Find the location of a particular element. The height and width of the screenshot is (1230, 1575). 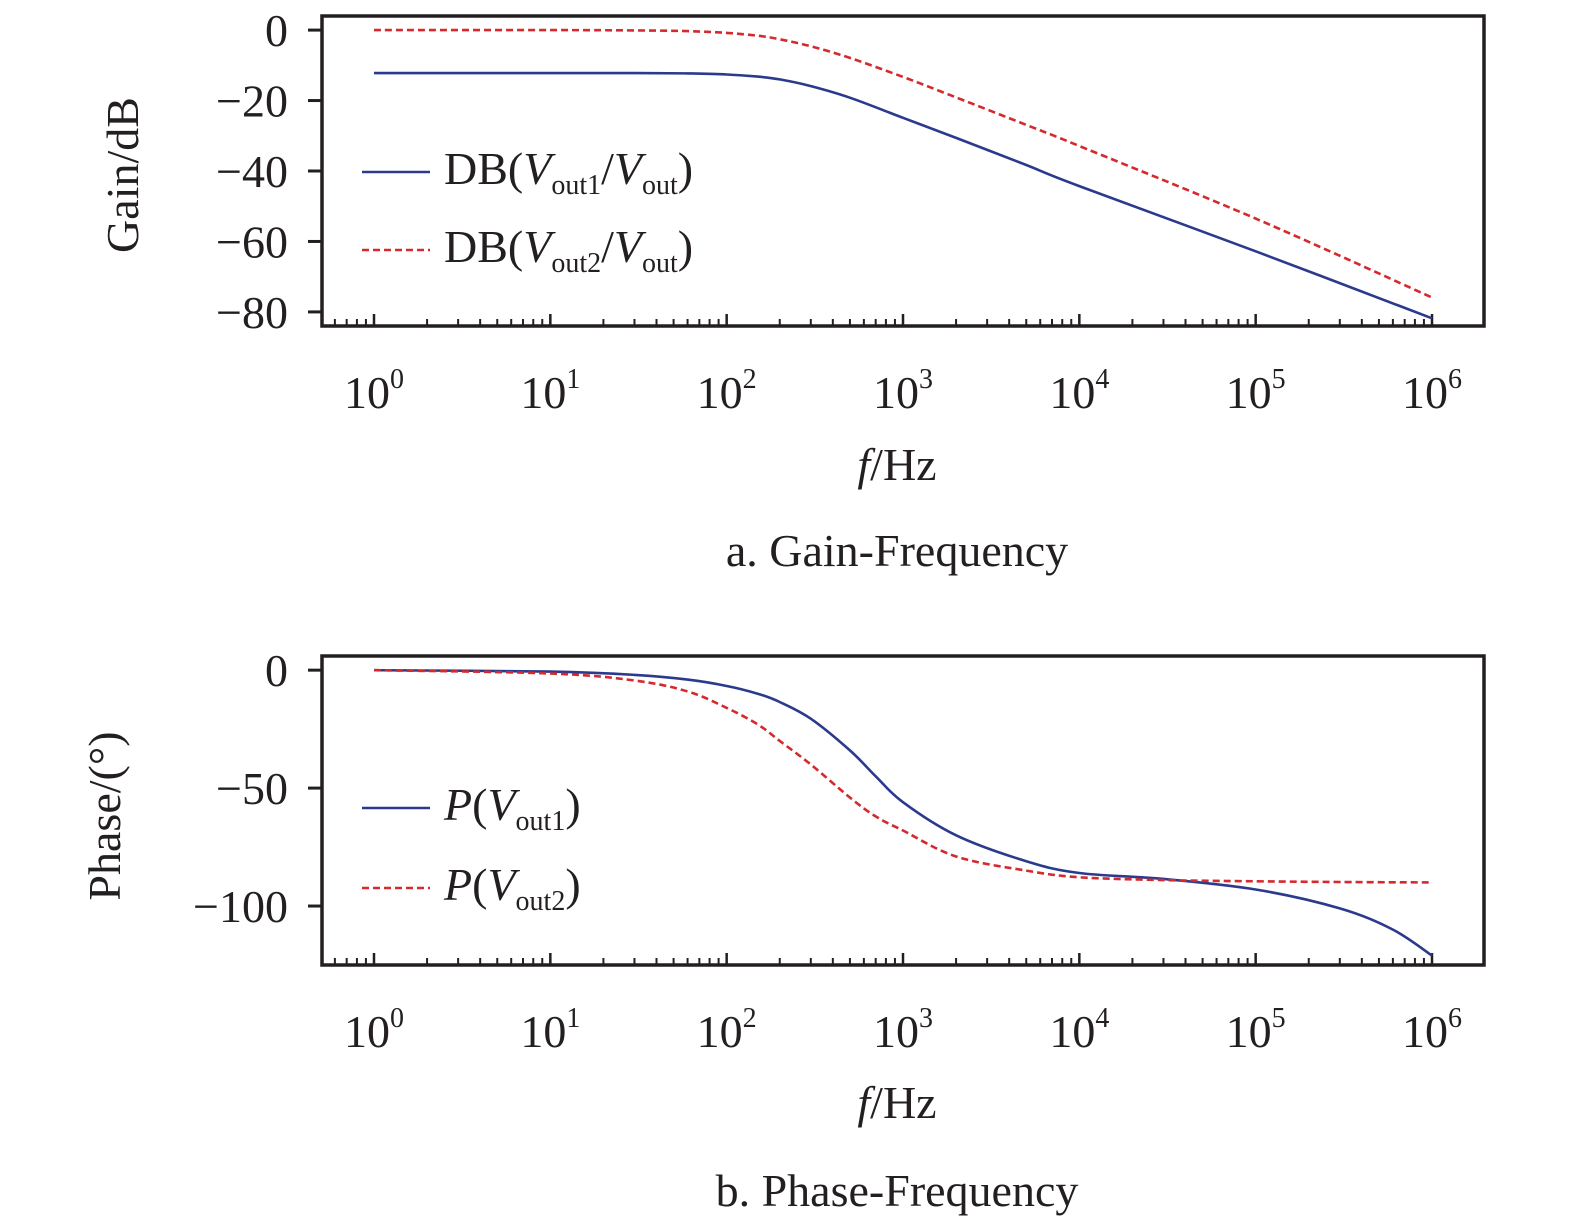

chart-caption: a. Gain-Frequency is located at coordinates (897, 550).